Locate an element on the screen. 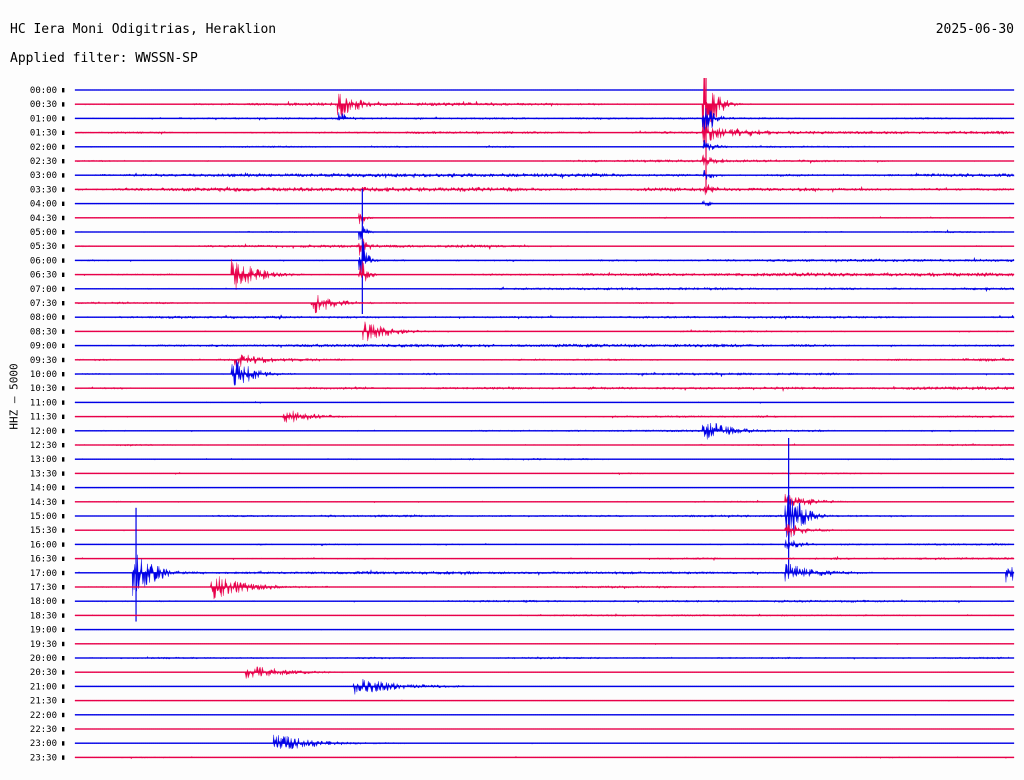  time-label: 08:00 is located at coordinates (43, 318).